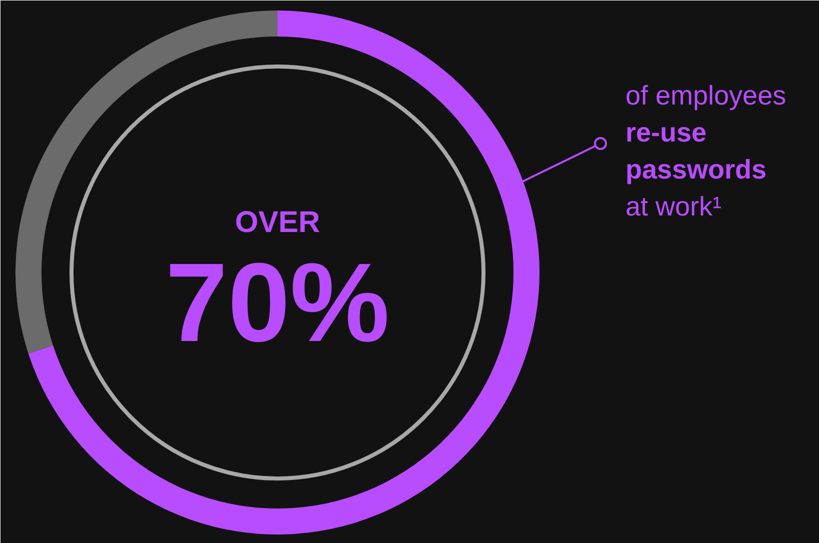 This screenshot has height=543, width=819. Describe the element at coordinates (277, 302) in the screenshot. I see `data-label: 70%` at that location.